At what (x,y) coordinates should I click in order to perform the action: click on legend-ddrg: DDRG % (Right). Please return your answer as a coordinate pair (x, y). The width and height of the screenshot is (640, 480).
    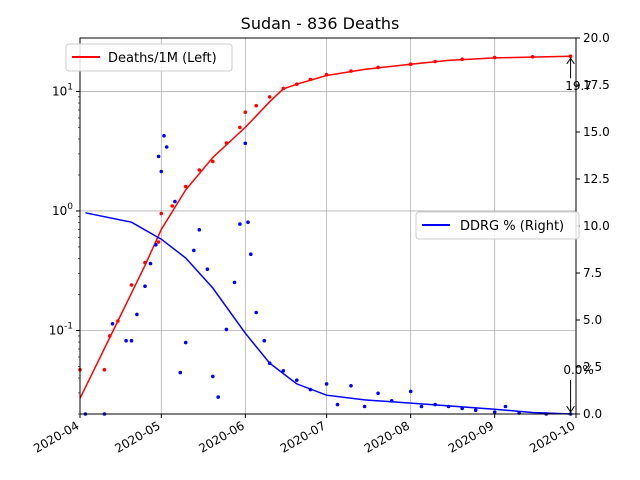
    Looking at the image, I should click on (497, 225).